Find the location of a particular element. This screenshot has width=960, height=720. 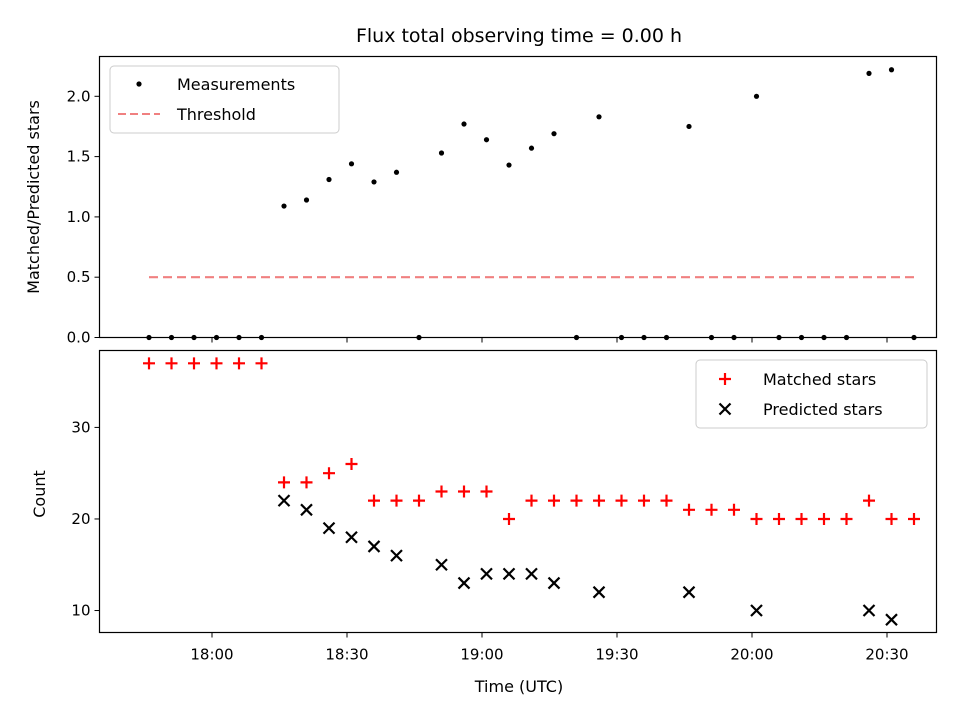

legend-marker-measurements is located at coordinates (139, 84).